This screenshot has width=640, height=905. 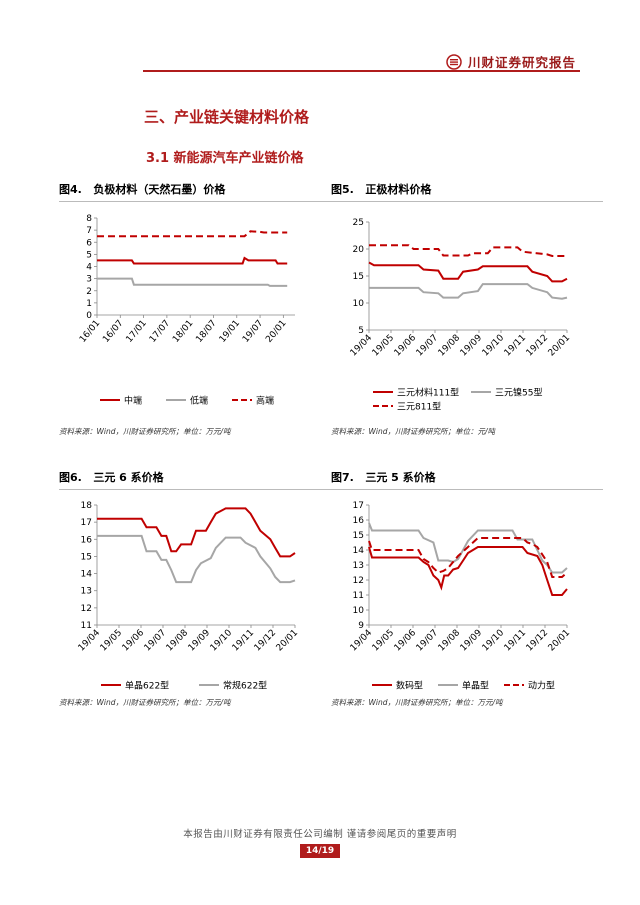 I want to click on y-tick-label: 9, so click(x=361, y=626).